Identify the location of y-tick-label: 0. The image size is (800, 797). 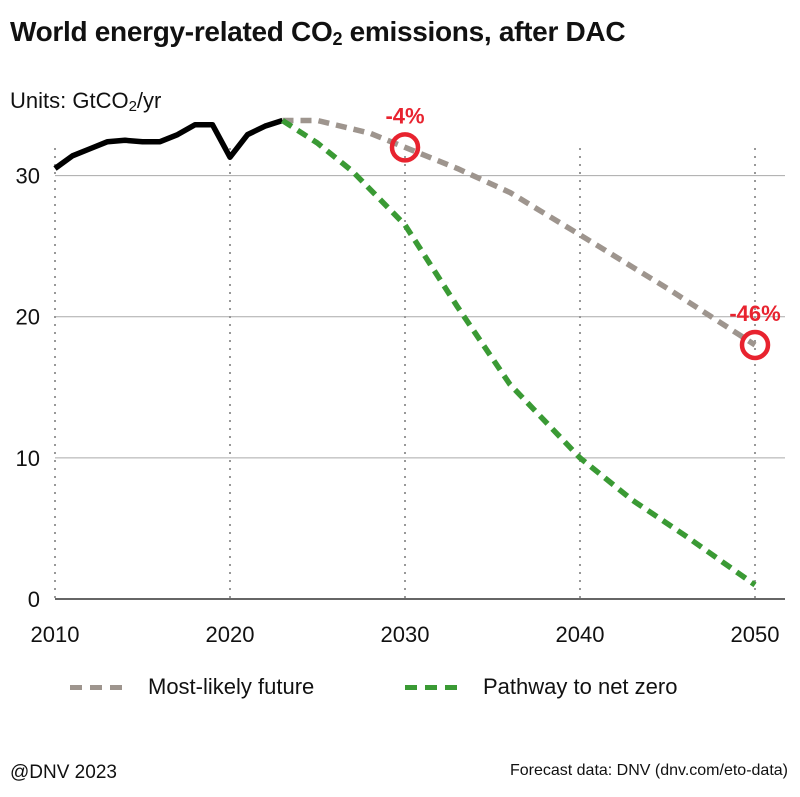
(34, 599).